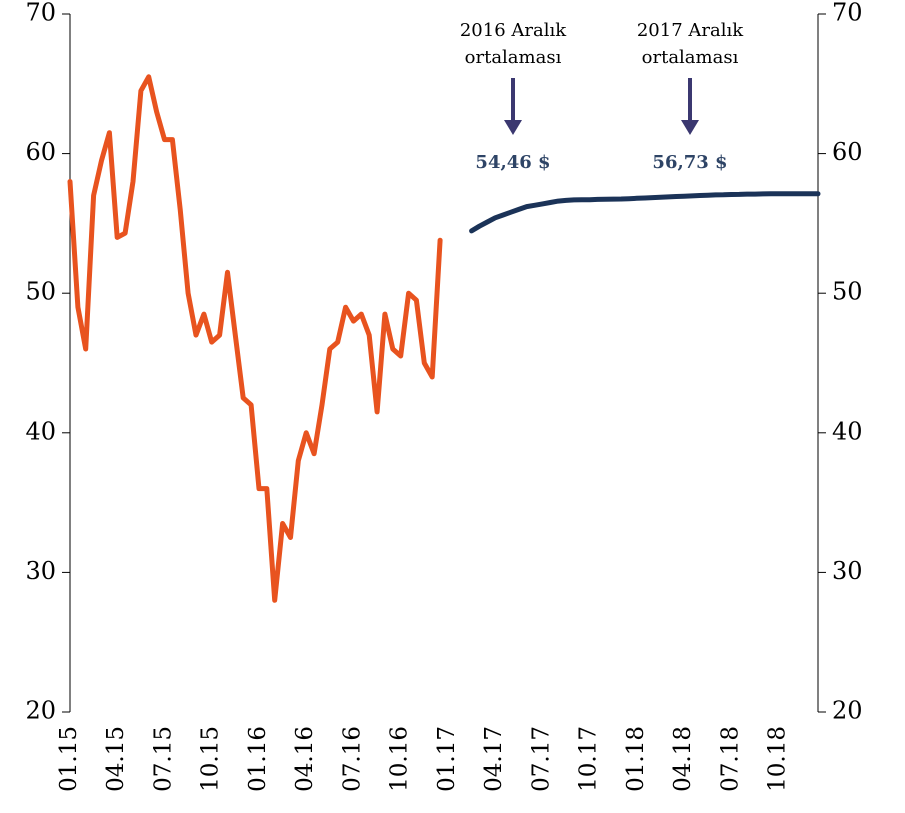  Describe the element at coordinates (400, 759) in the screenshot. I see `x-tick-label: 10.16` at that location.